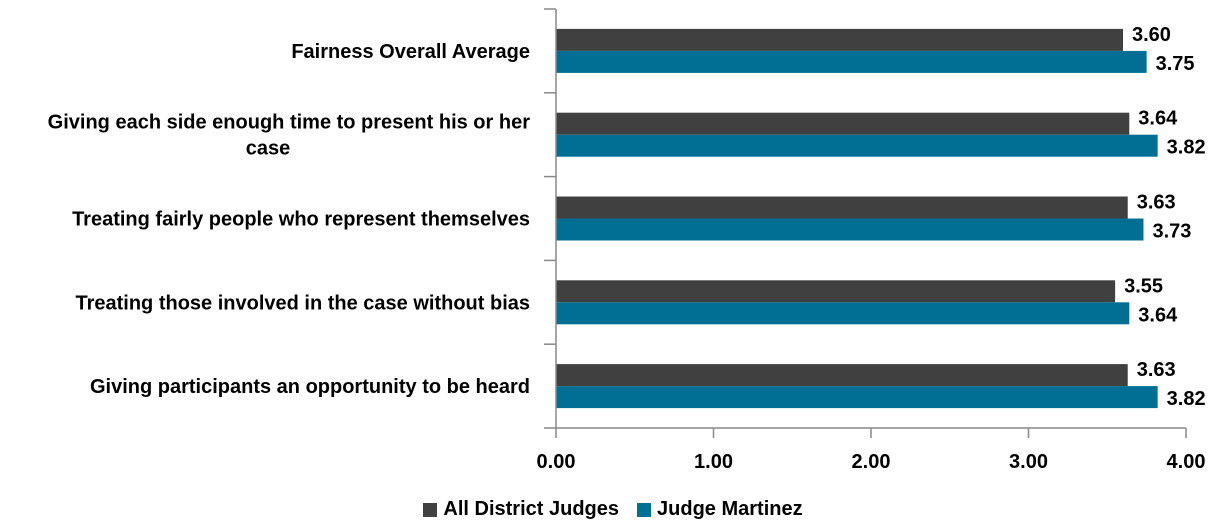 The width and height of the screenshot is (1226, 531). I want to click on x-tick-label: 0.00, so click(556, 462).